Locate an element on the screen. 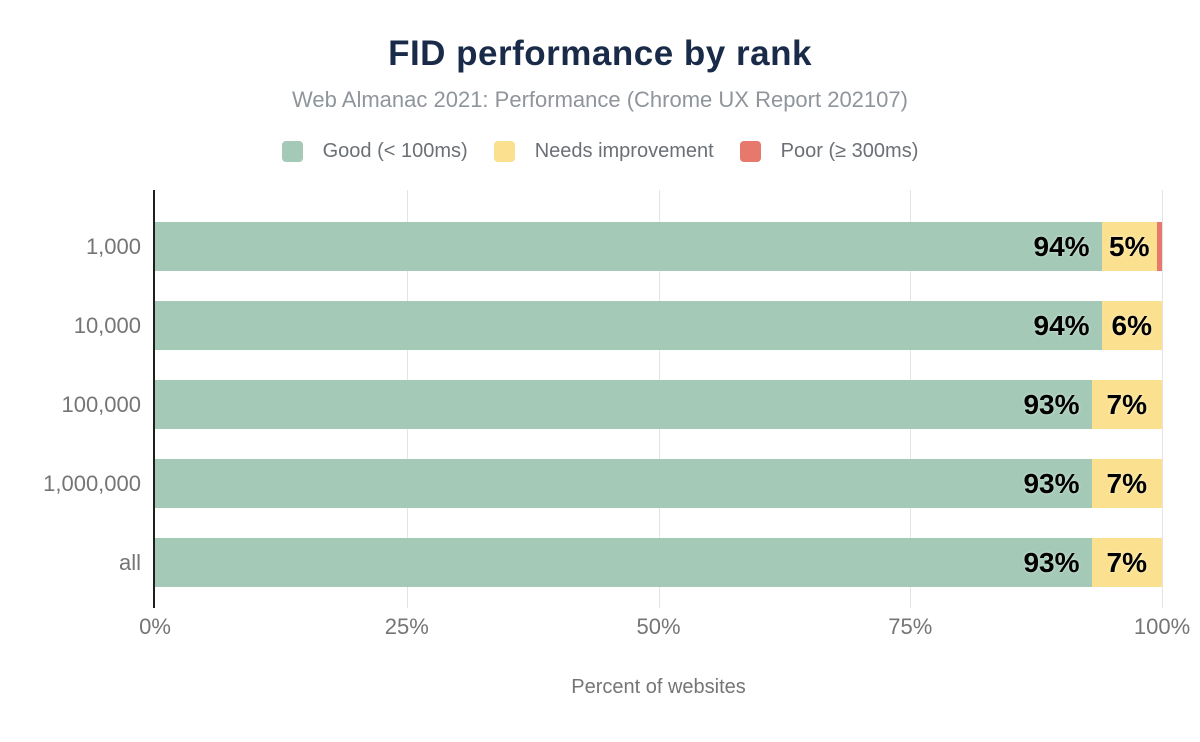  x-tick-label: 75% is located at coordinates (910, 626).